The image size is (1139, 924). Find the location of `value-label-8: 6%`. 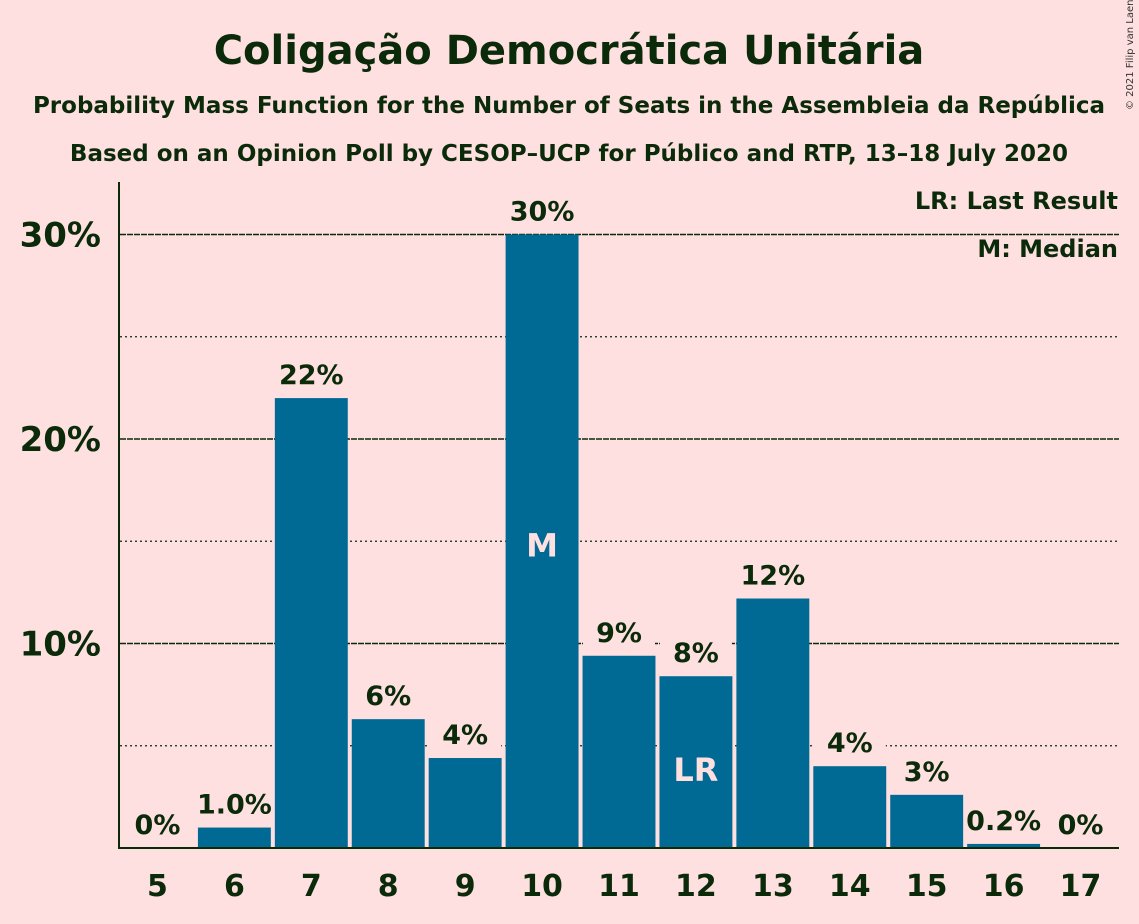

value-label-8: 6% is located at coordinates (388, 696).